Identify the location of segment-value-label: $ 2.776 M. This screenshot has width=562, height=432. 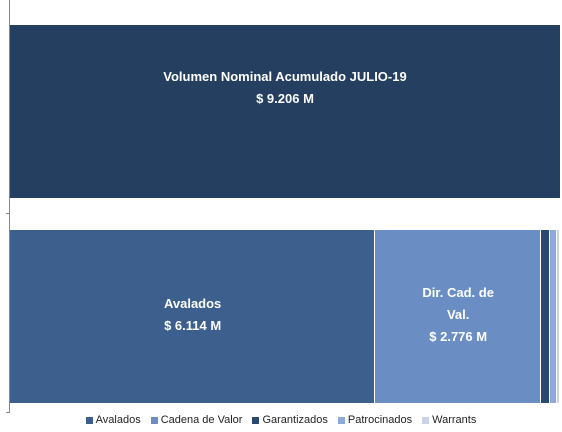
(458, 336).